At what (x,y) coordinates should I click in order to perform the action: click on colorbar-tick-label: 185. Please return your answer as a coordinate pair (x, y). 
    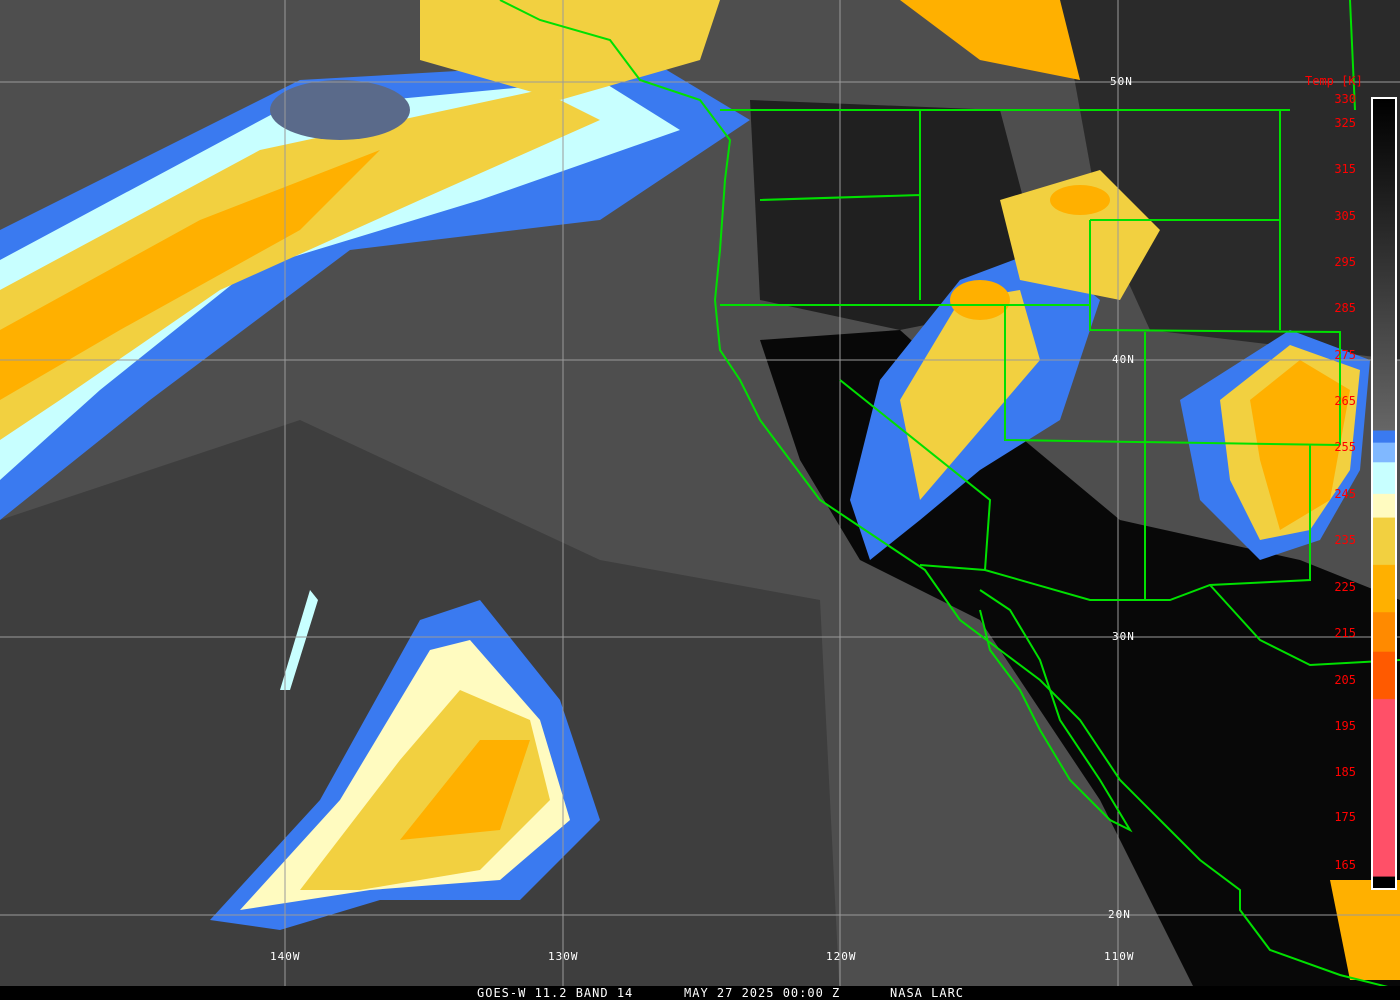
    Looking at the image, I should click on (1345, 772).